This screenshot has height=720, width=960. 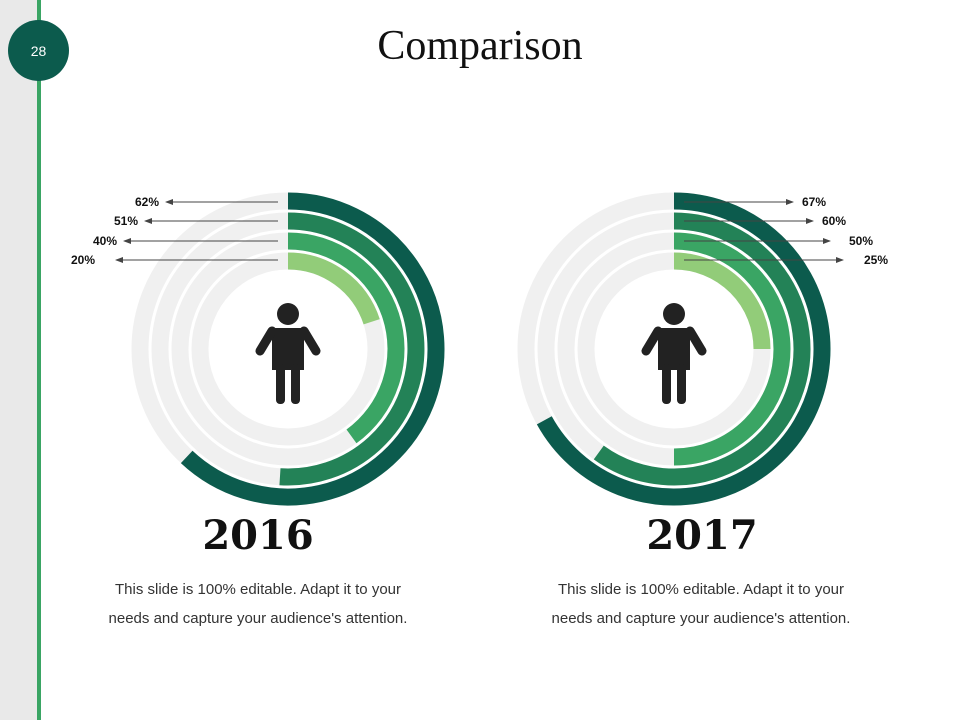 I want to click on value-label: 60%, so click(x=834, y=221).